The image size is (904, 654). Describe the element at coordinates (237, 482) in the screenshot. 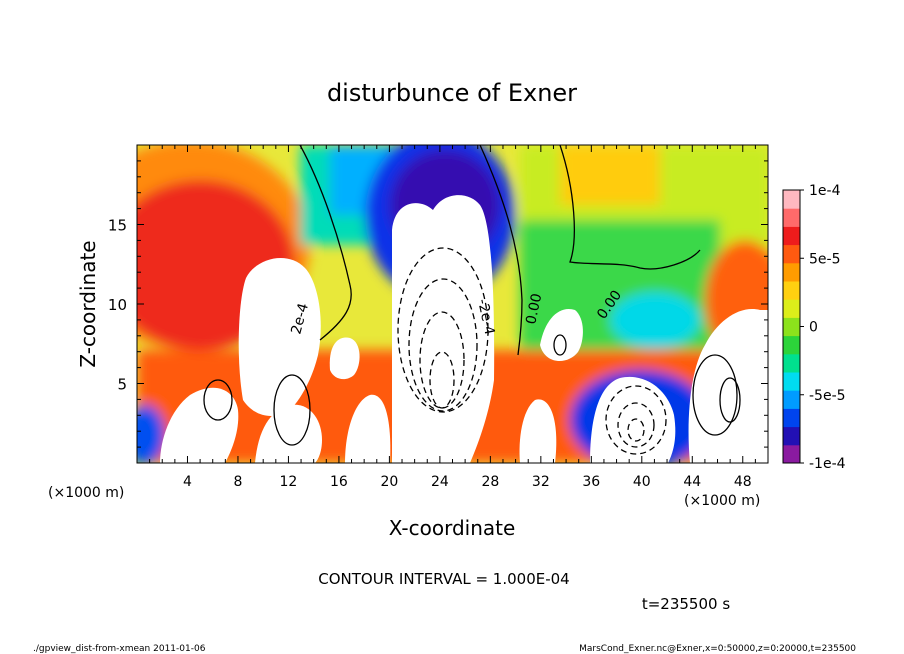

I see `x-tick-label: 8` at that location.